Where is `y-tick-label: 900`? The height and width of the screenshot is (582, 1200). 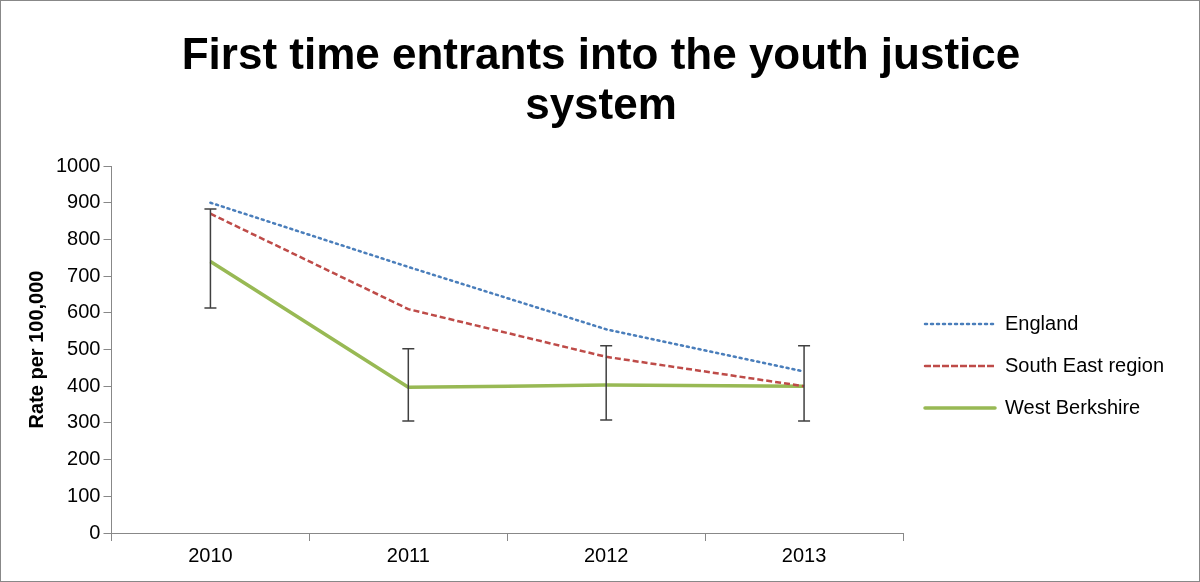 y-tick-label: 900 is located at coordinates (84, 201).